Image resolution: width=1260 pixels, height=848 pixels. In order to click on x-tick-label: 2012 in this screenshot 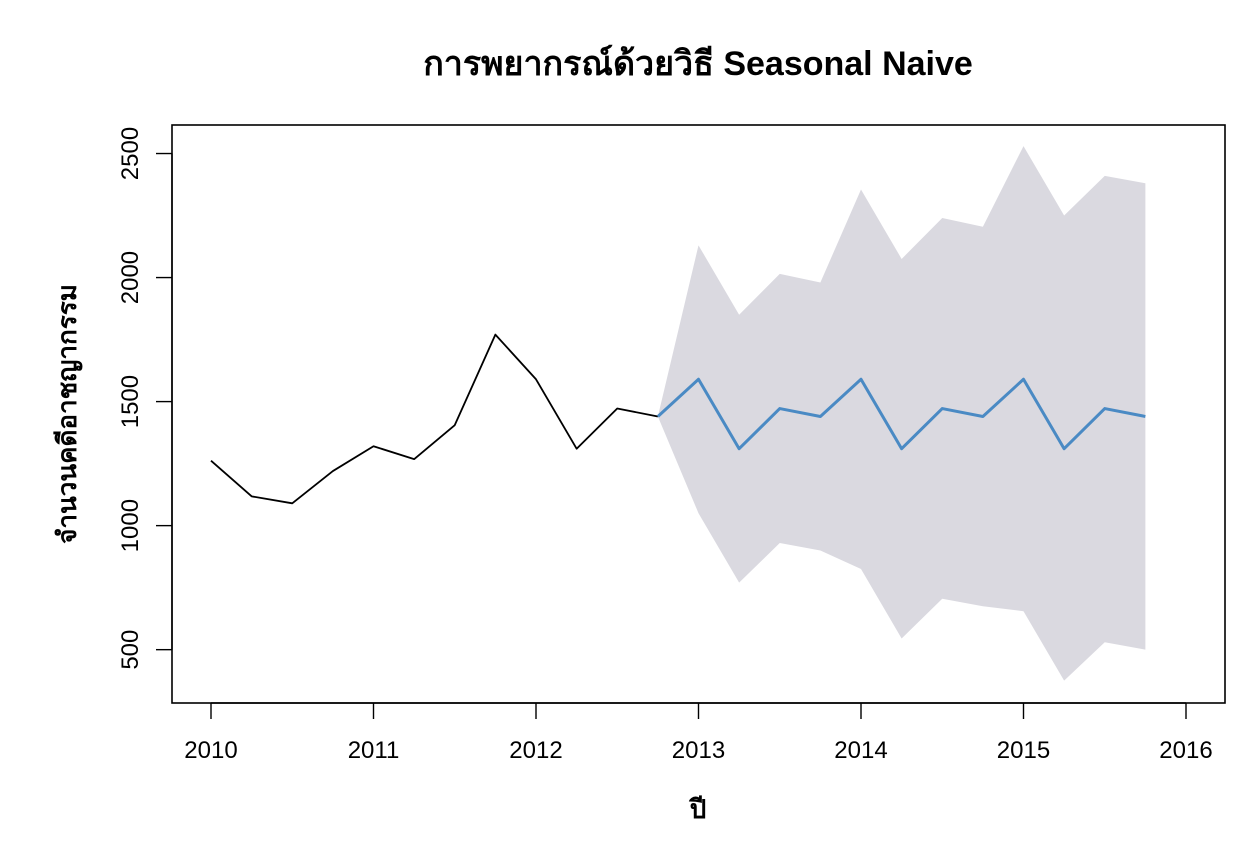, I will do `click(535, 750)`.